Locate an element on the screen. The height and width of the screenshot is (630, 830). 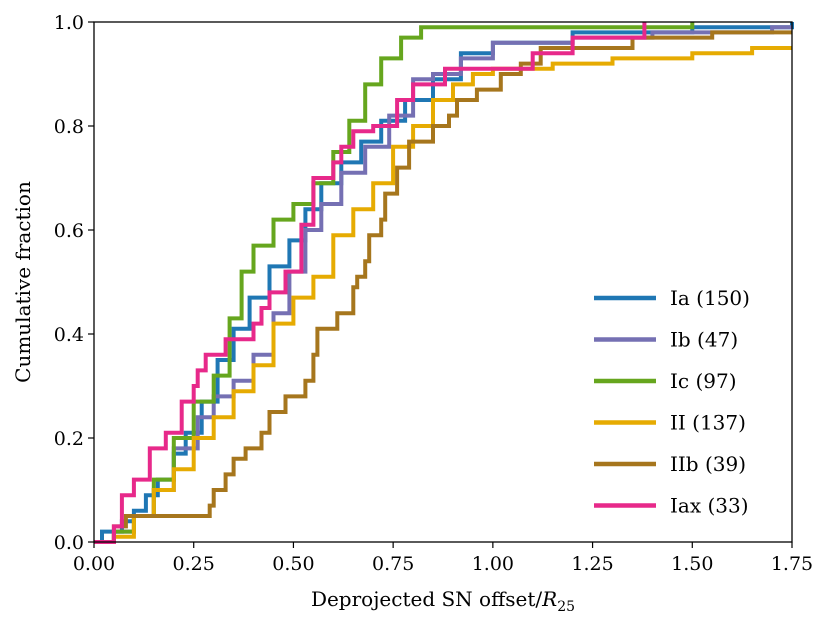
y-tick-label: 0.6 is located at coordinates (69, 231).